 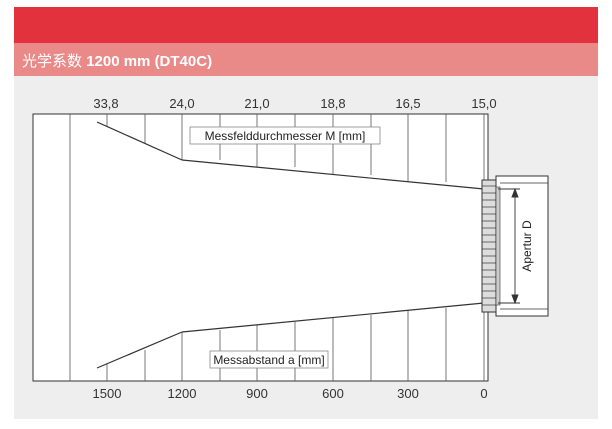 I want to click on top-scale-label: 18,8, so click(x=332, y=103).